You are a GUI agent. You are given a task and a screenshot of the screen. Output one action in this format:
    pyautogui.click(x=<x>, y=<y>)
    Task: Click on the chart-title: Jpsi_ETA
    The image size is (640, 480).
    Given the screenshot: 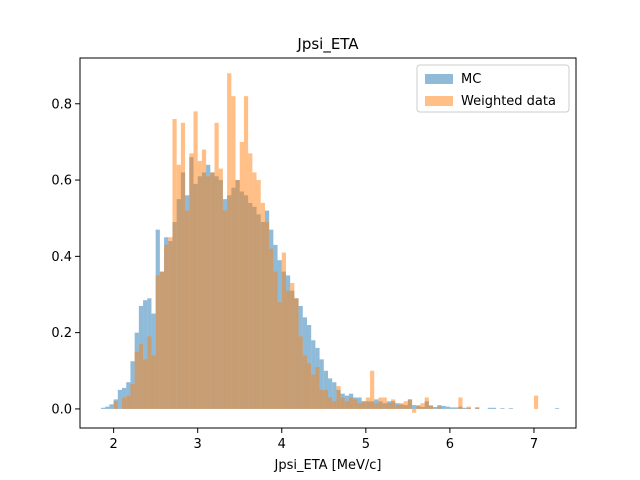 What is the action you would take?
    pyautogui.click(x=327, y=44)
    